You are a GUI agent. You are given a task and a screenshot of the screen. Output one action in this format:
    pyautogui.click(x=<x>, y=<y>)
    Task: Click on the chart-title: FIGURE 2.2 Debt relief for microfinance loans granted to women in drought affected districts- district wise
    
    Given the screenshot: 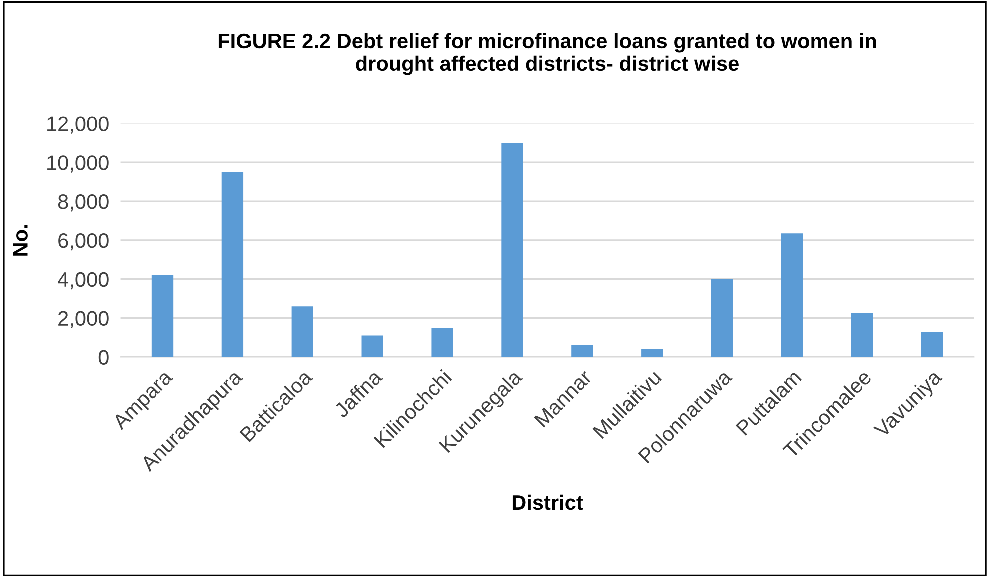 What is the action you would take?
    pyautogui.click(x=547, y=54)
    